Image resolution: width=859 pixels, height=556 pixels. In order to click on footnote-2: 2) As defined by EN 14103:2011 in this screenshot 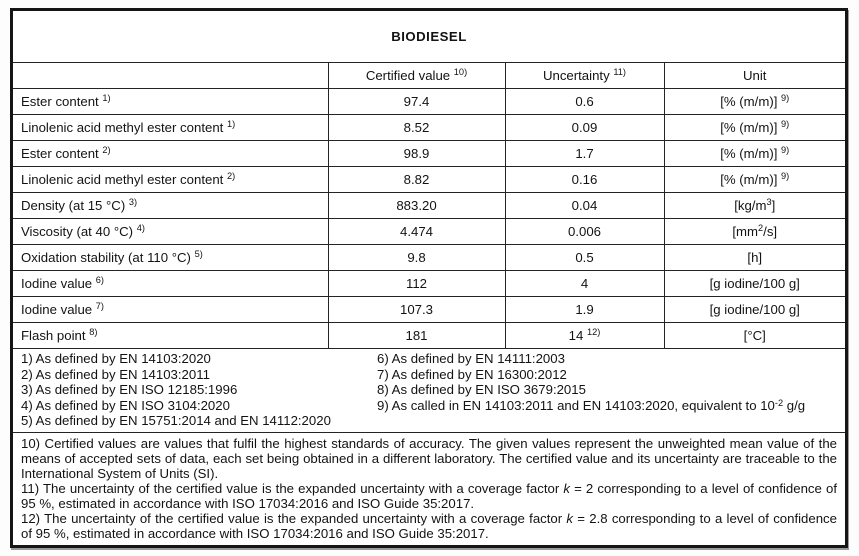, I will do `click(115, 374)`.